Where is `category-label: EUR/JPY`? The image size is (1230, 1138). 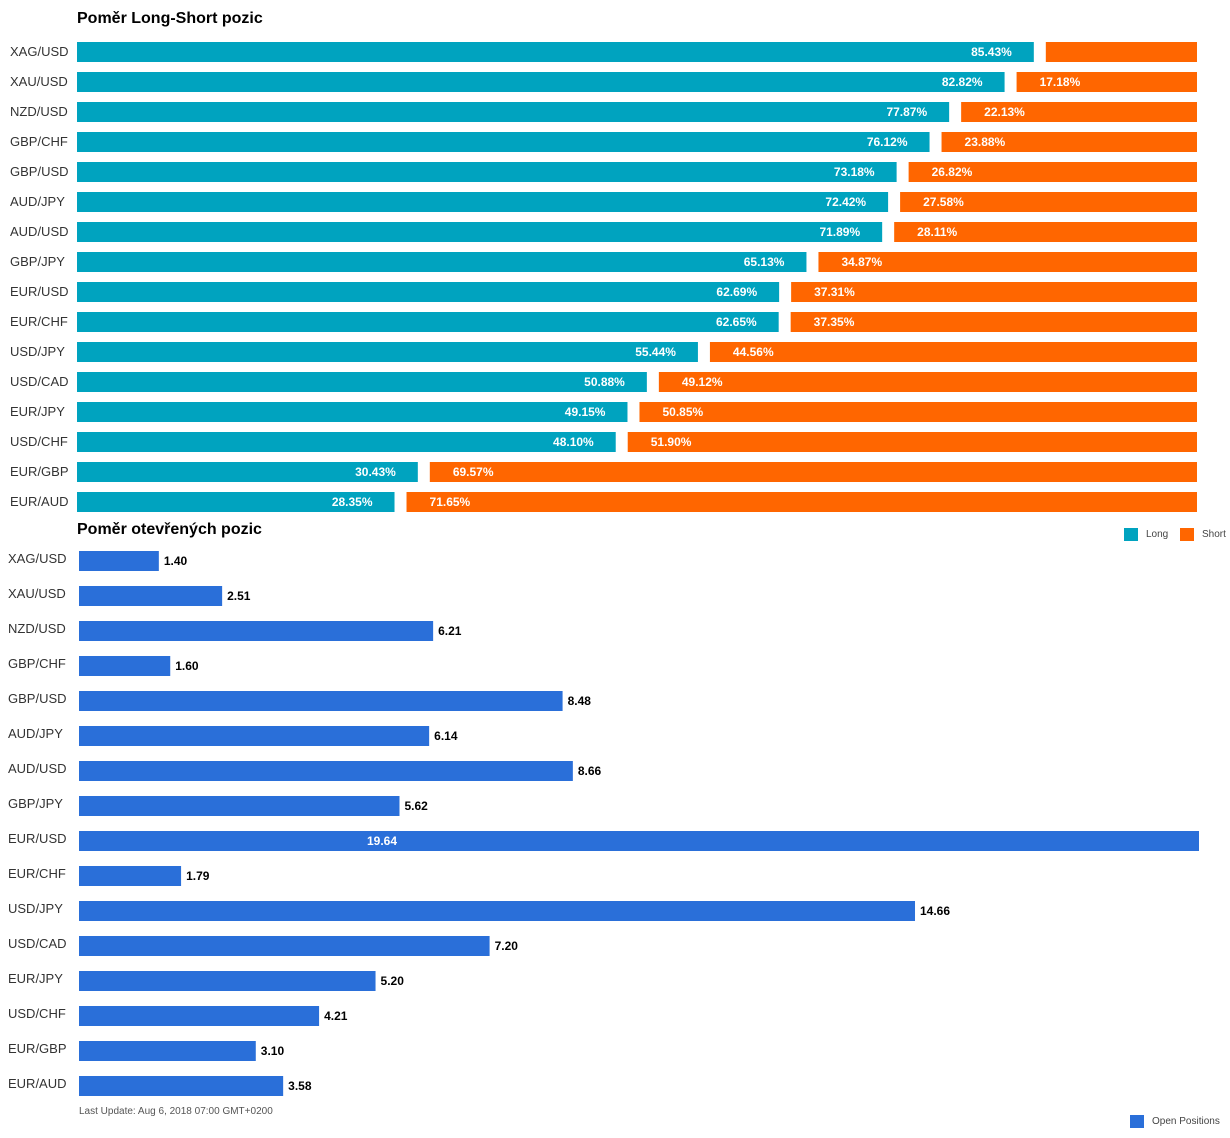 category-label: EUR/JPY is located at coordinates (37, 411).